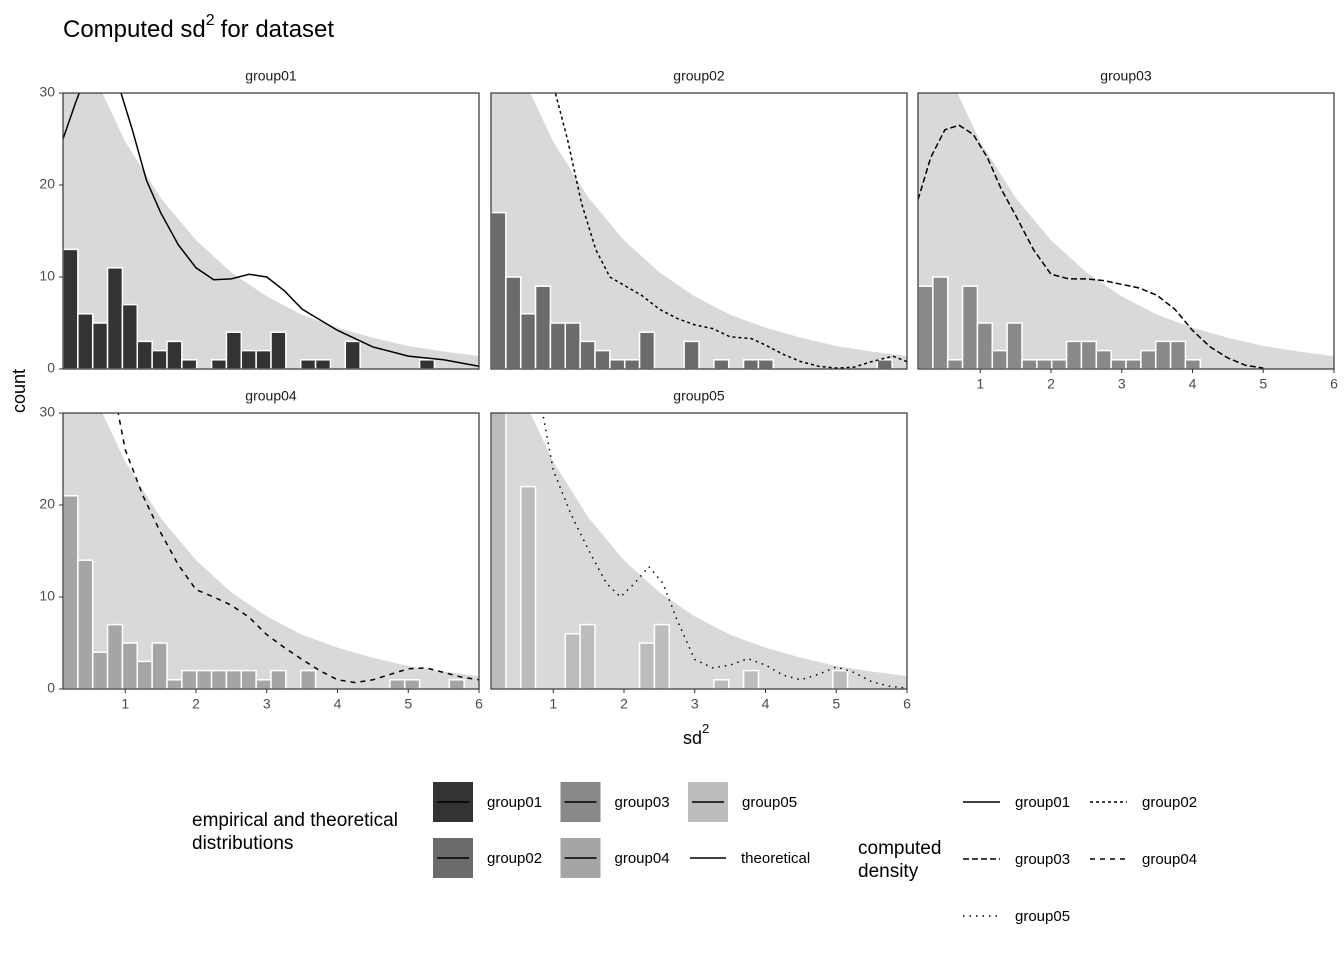  I want to click on legend-title: empirical and theoretical, so click(295, 820).